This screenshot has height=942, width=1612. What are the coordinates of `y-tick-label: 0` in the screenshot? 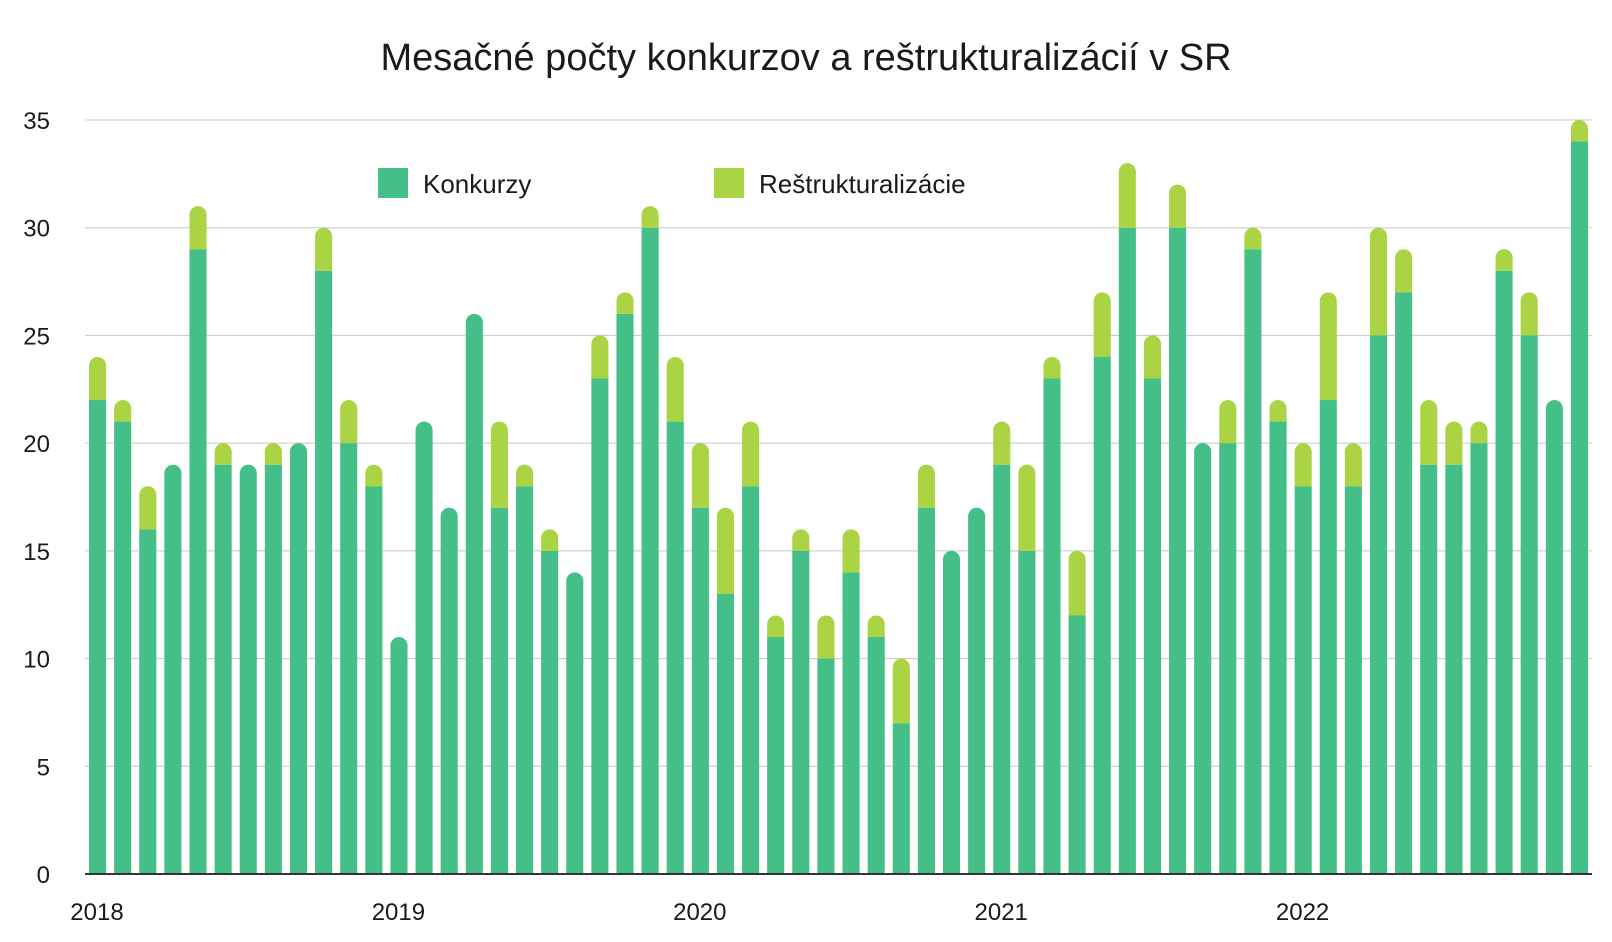 It's located at (43, 875).